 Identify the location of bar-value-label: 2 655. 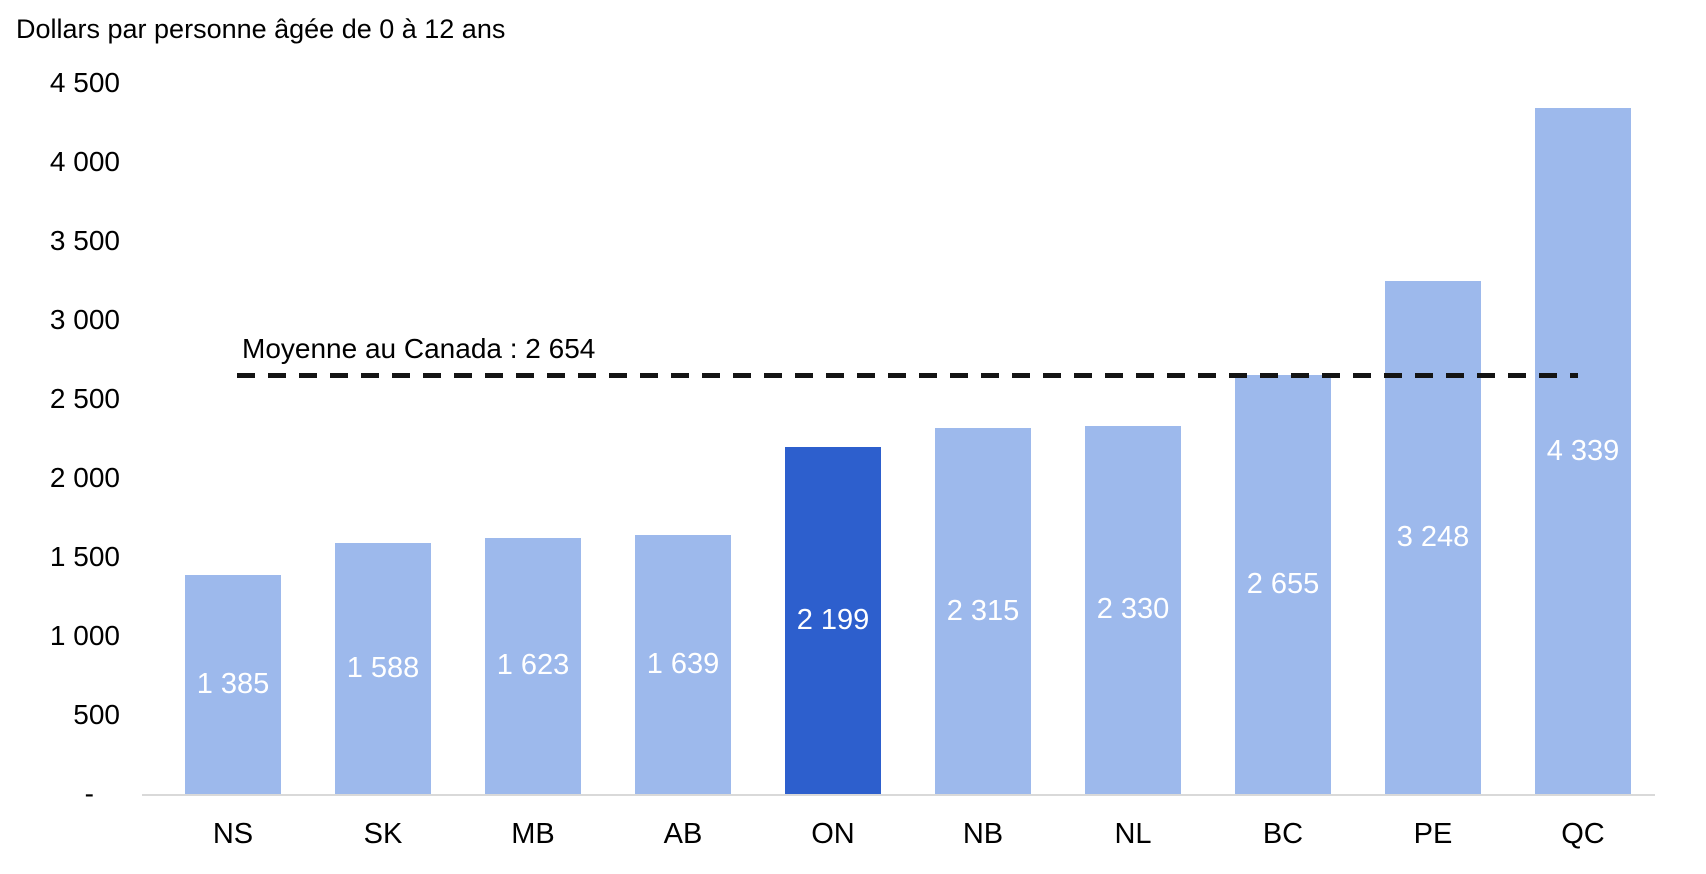
(1283, 583).